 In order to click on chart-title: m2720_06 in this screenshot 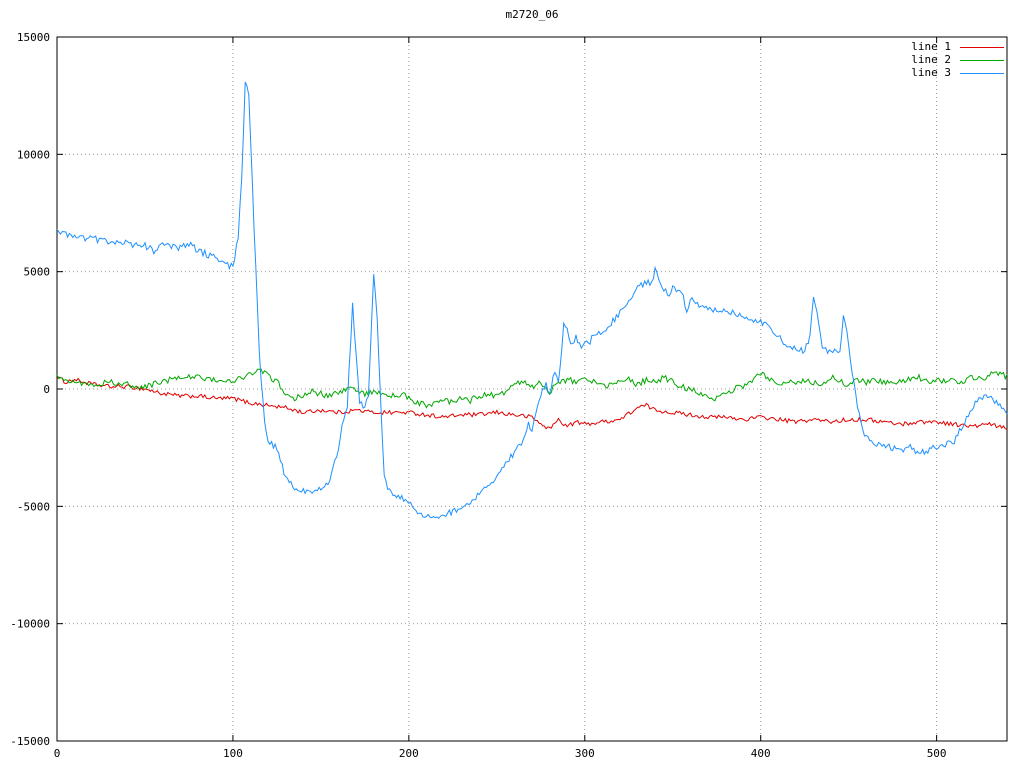, I will do `click(532, 14)`.